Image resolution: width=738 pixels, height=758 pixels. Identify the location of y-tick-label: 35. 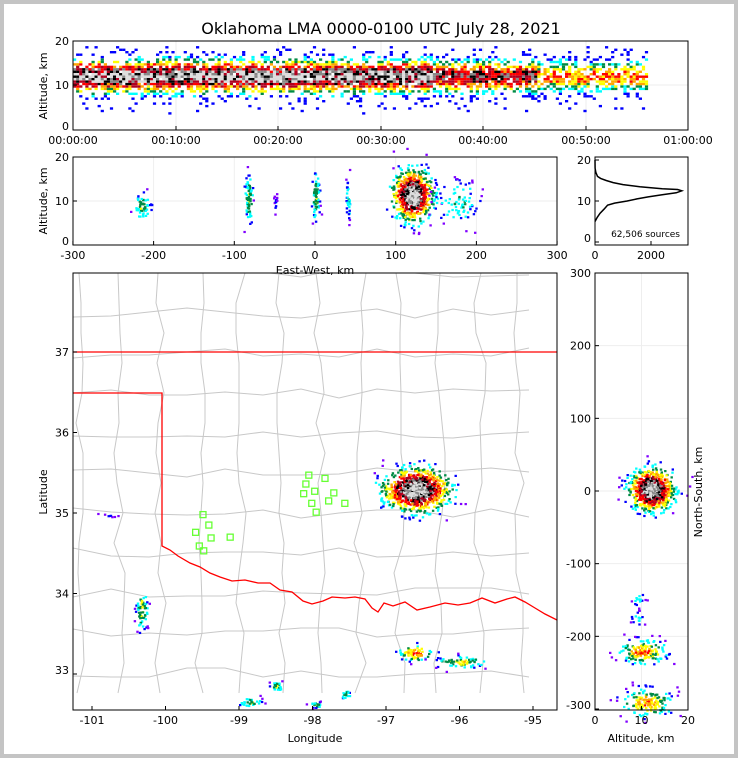
(62, 513).